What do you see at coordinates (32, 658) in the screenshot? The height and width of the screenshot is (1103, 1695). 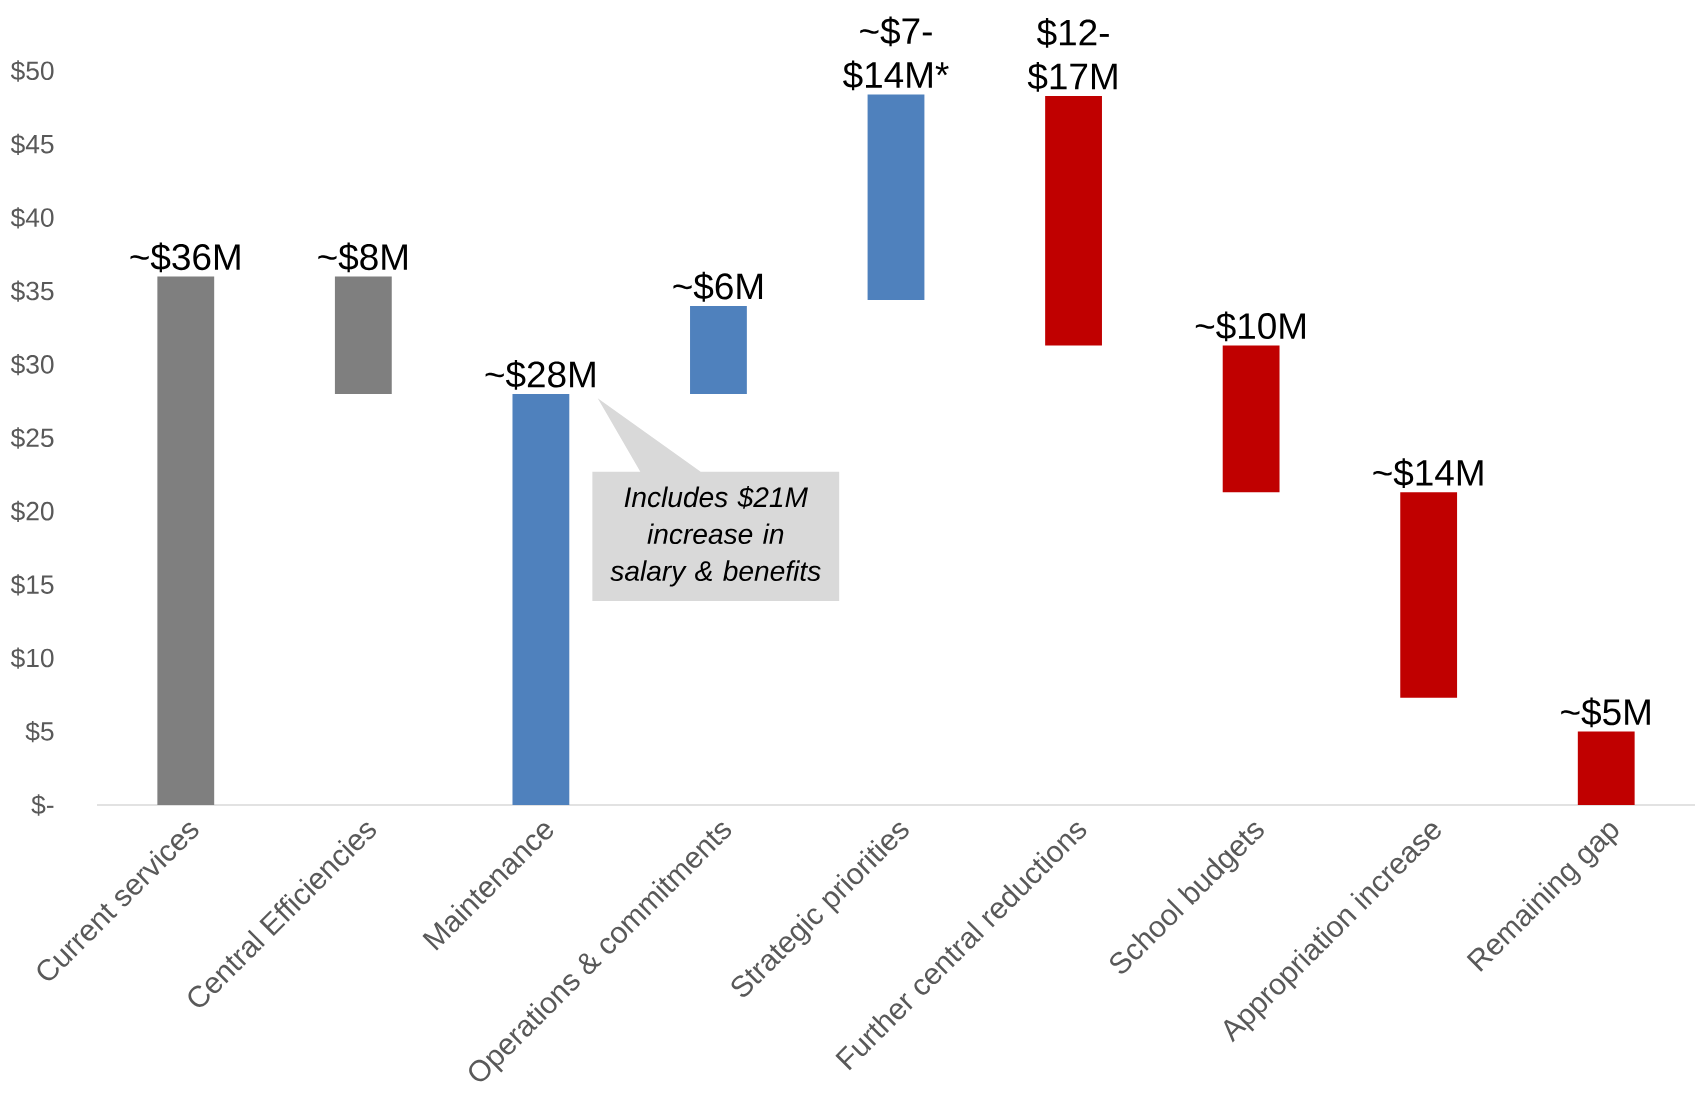 I see `y-tick-label: $10` at bounding box center [32, 658].